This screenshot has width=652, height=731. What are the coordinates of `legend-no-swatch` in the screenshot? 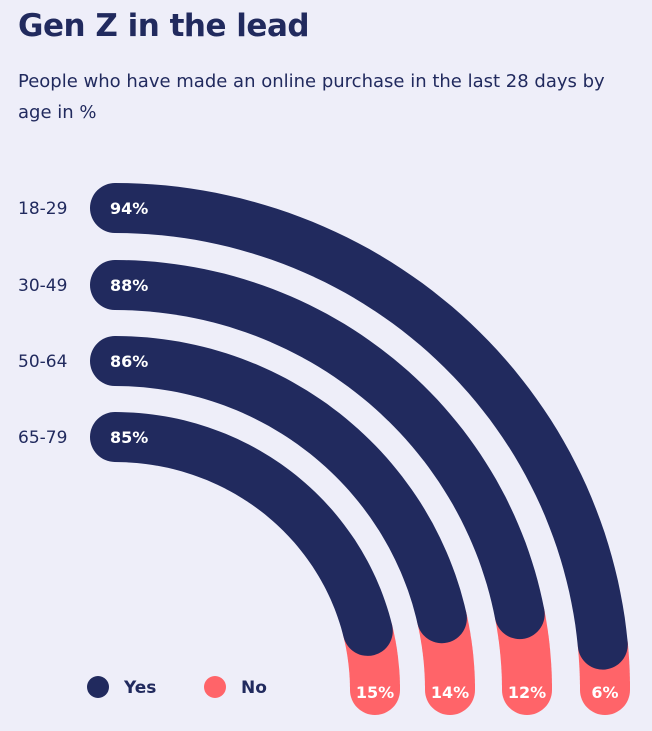 It's located at (215, 687).